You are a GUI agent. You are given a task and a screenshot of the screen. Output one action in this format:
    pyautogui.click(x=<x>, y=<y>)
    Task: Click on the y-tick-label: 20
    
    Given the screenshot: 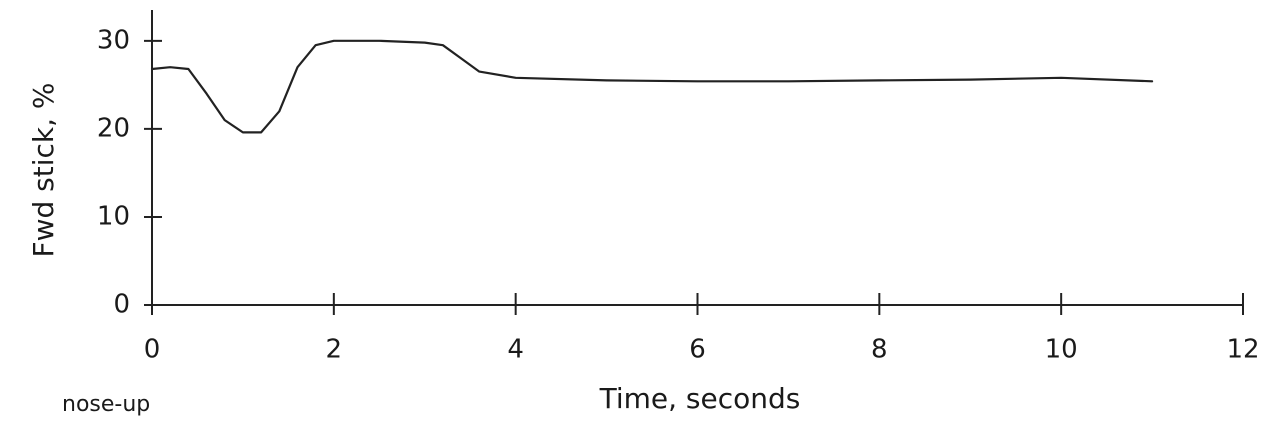 What is the action you would take?
    pyautogui.click(x=113, y=128)
    